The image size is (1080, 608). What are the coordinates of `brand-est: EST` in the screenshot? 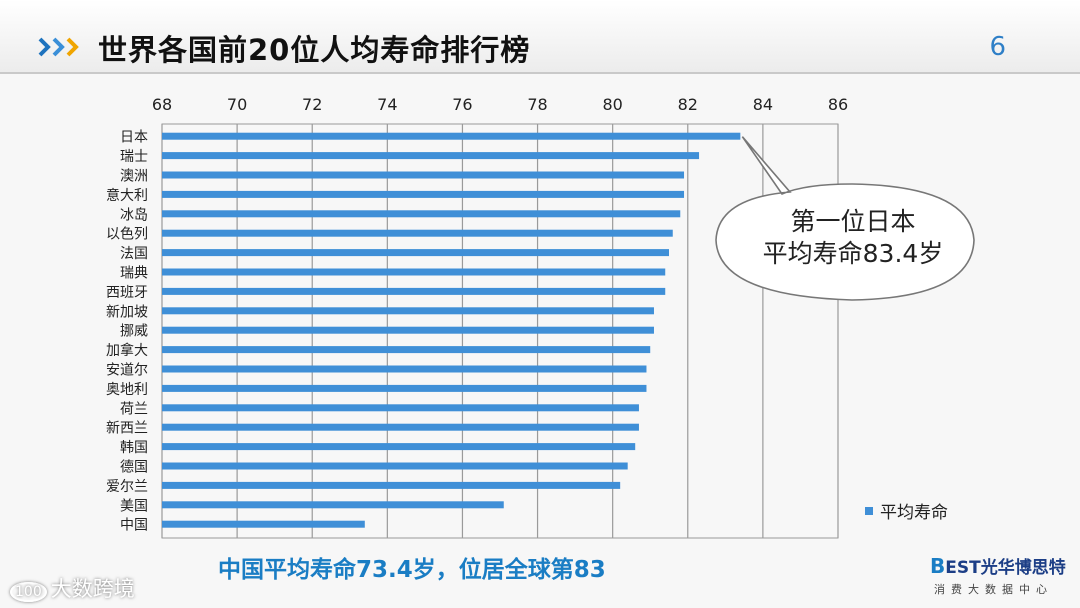 It's located at (963, 568).